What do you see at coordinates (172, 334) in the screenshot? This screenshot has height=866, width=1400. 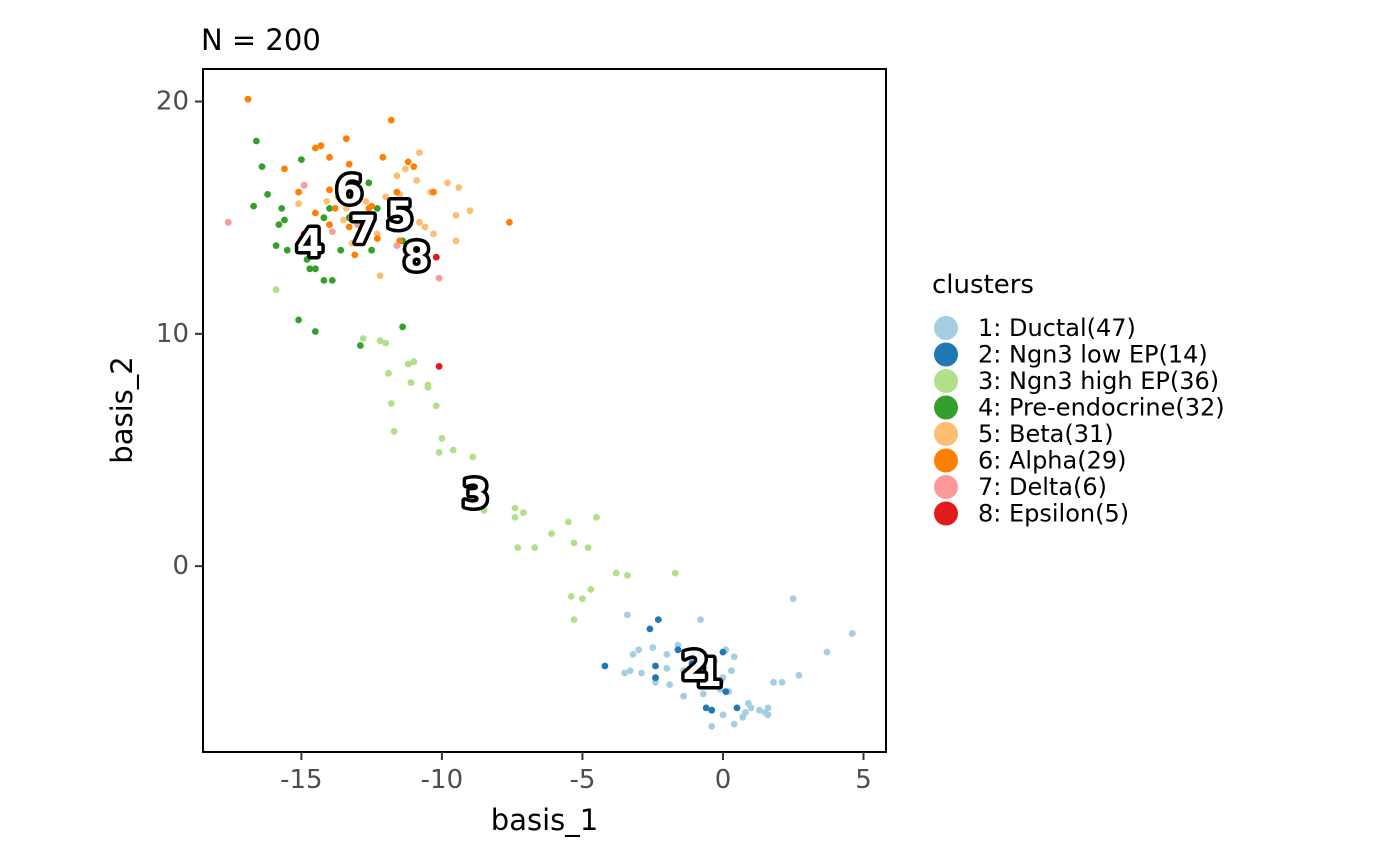 I see `y-tick-label: 10` at bounding box center [172, 334].